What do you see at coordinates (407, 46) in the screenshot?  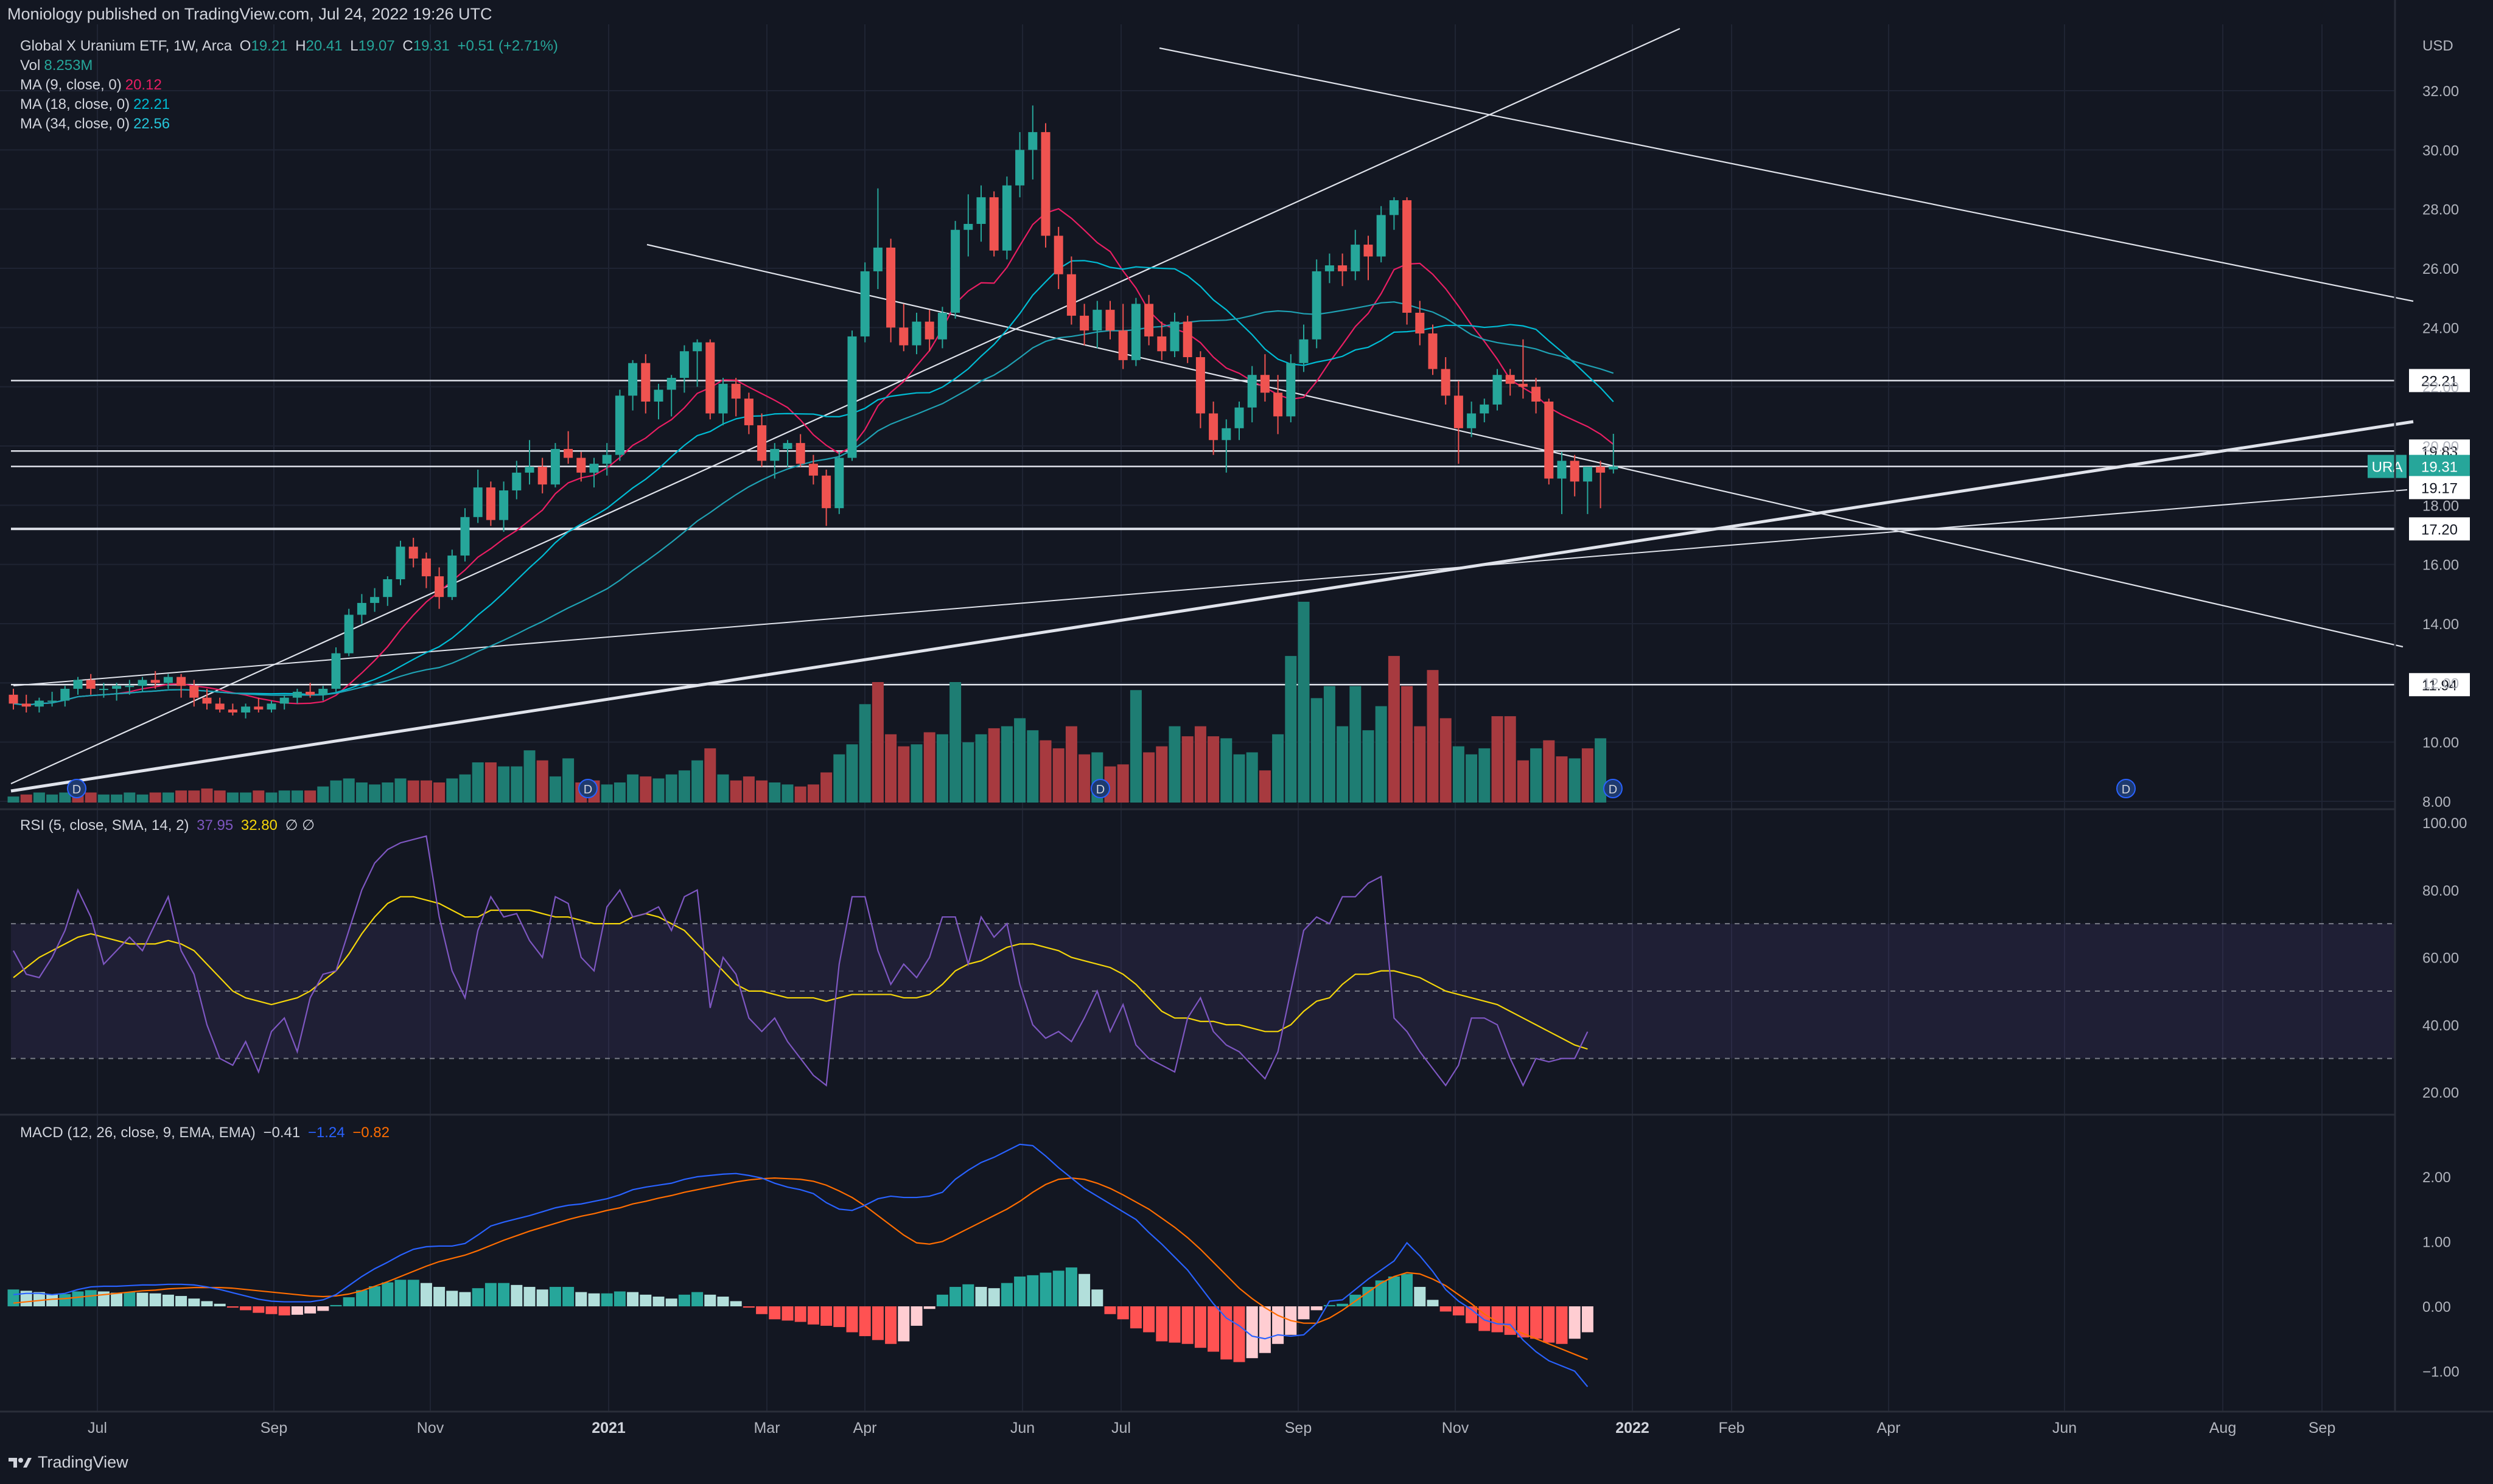 I see `close-label: C` at bounding box center [407, 46].